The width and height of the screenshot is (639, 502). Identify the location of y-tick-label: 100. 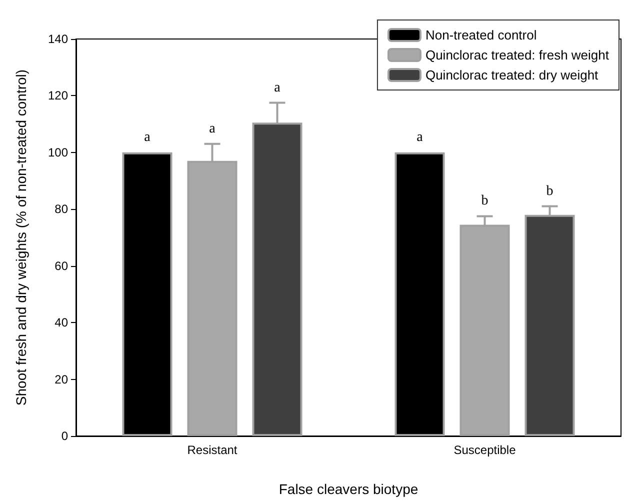
(58, 152).